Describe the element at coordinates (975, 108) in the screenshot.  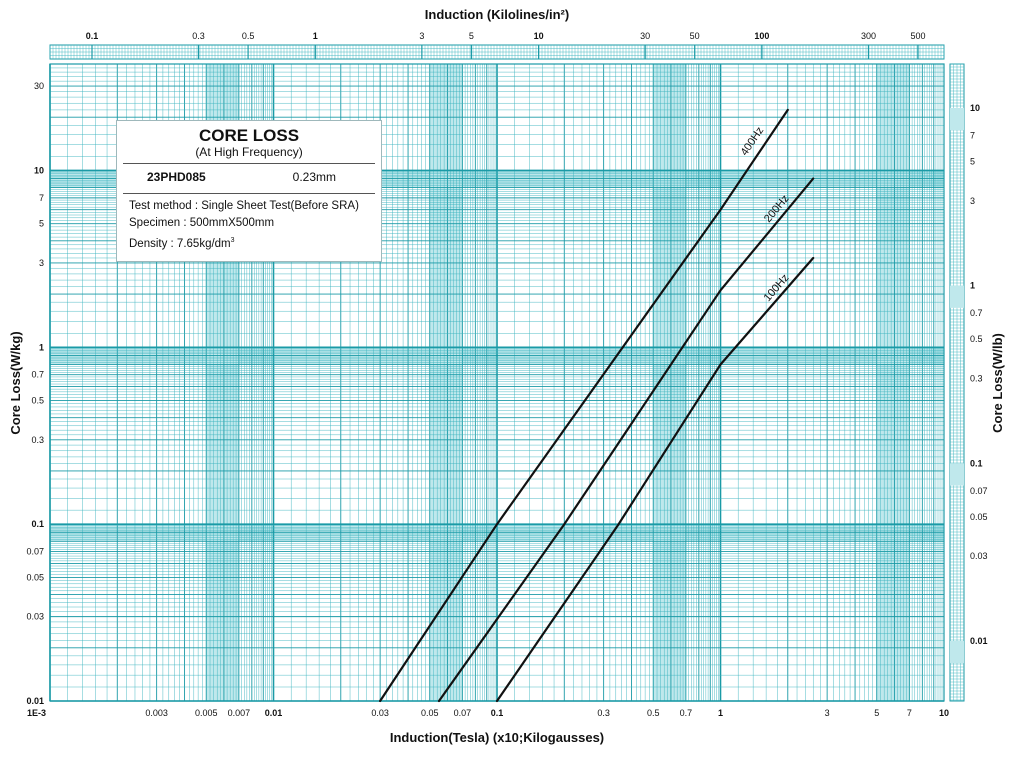
I see `right-tick-label: 10` at that location.